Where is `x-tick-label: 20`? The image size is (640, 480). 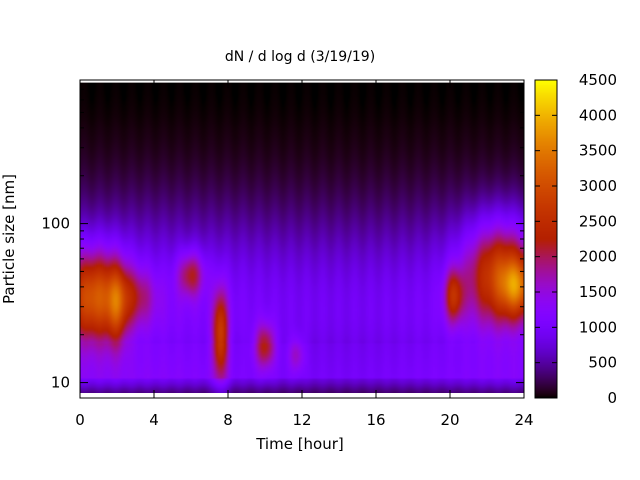 x-tick-label: 20 is located at coordinates (449, 420).